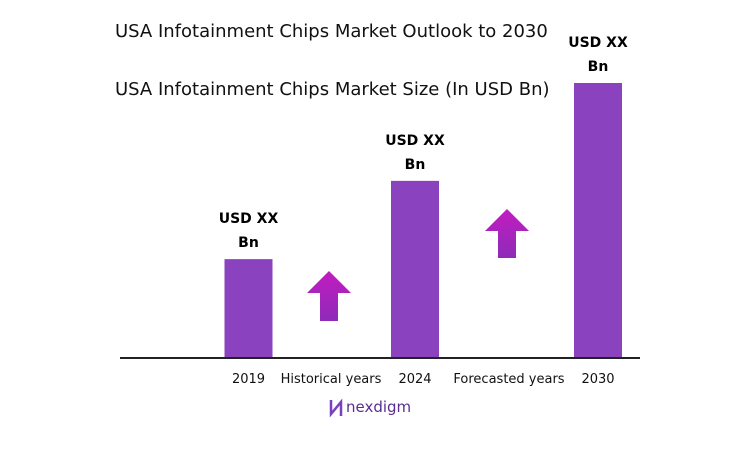 Image resolution: width=751 pixels, height=450 pixels. Describe the element at coordinates (597, 379) in the screenshot. I see `x-tick-label: 2030` at that location.